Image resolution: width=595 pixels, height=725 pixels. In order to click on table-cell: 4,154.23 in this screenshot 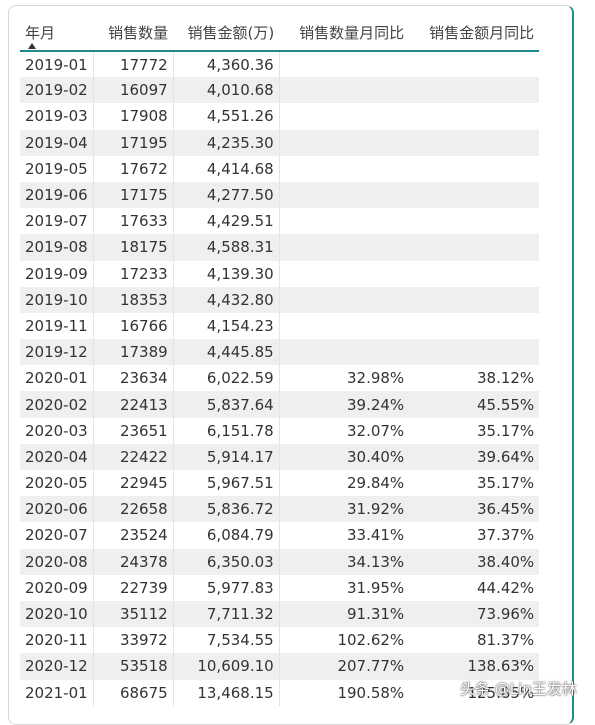, I will do `click(226, 326)`.